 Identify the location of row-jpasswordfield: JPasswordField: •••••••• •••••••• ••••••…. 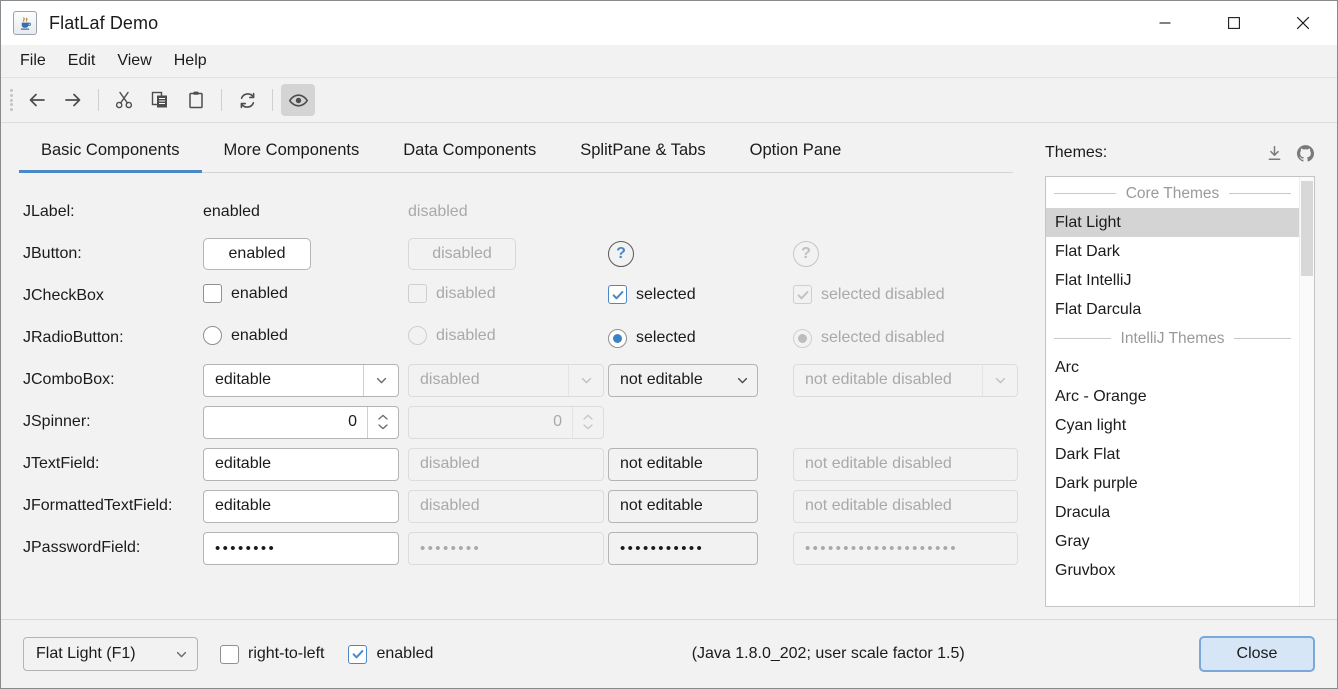
(529, 548).